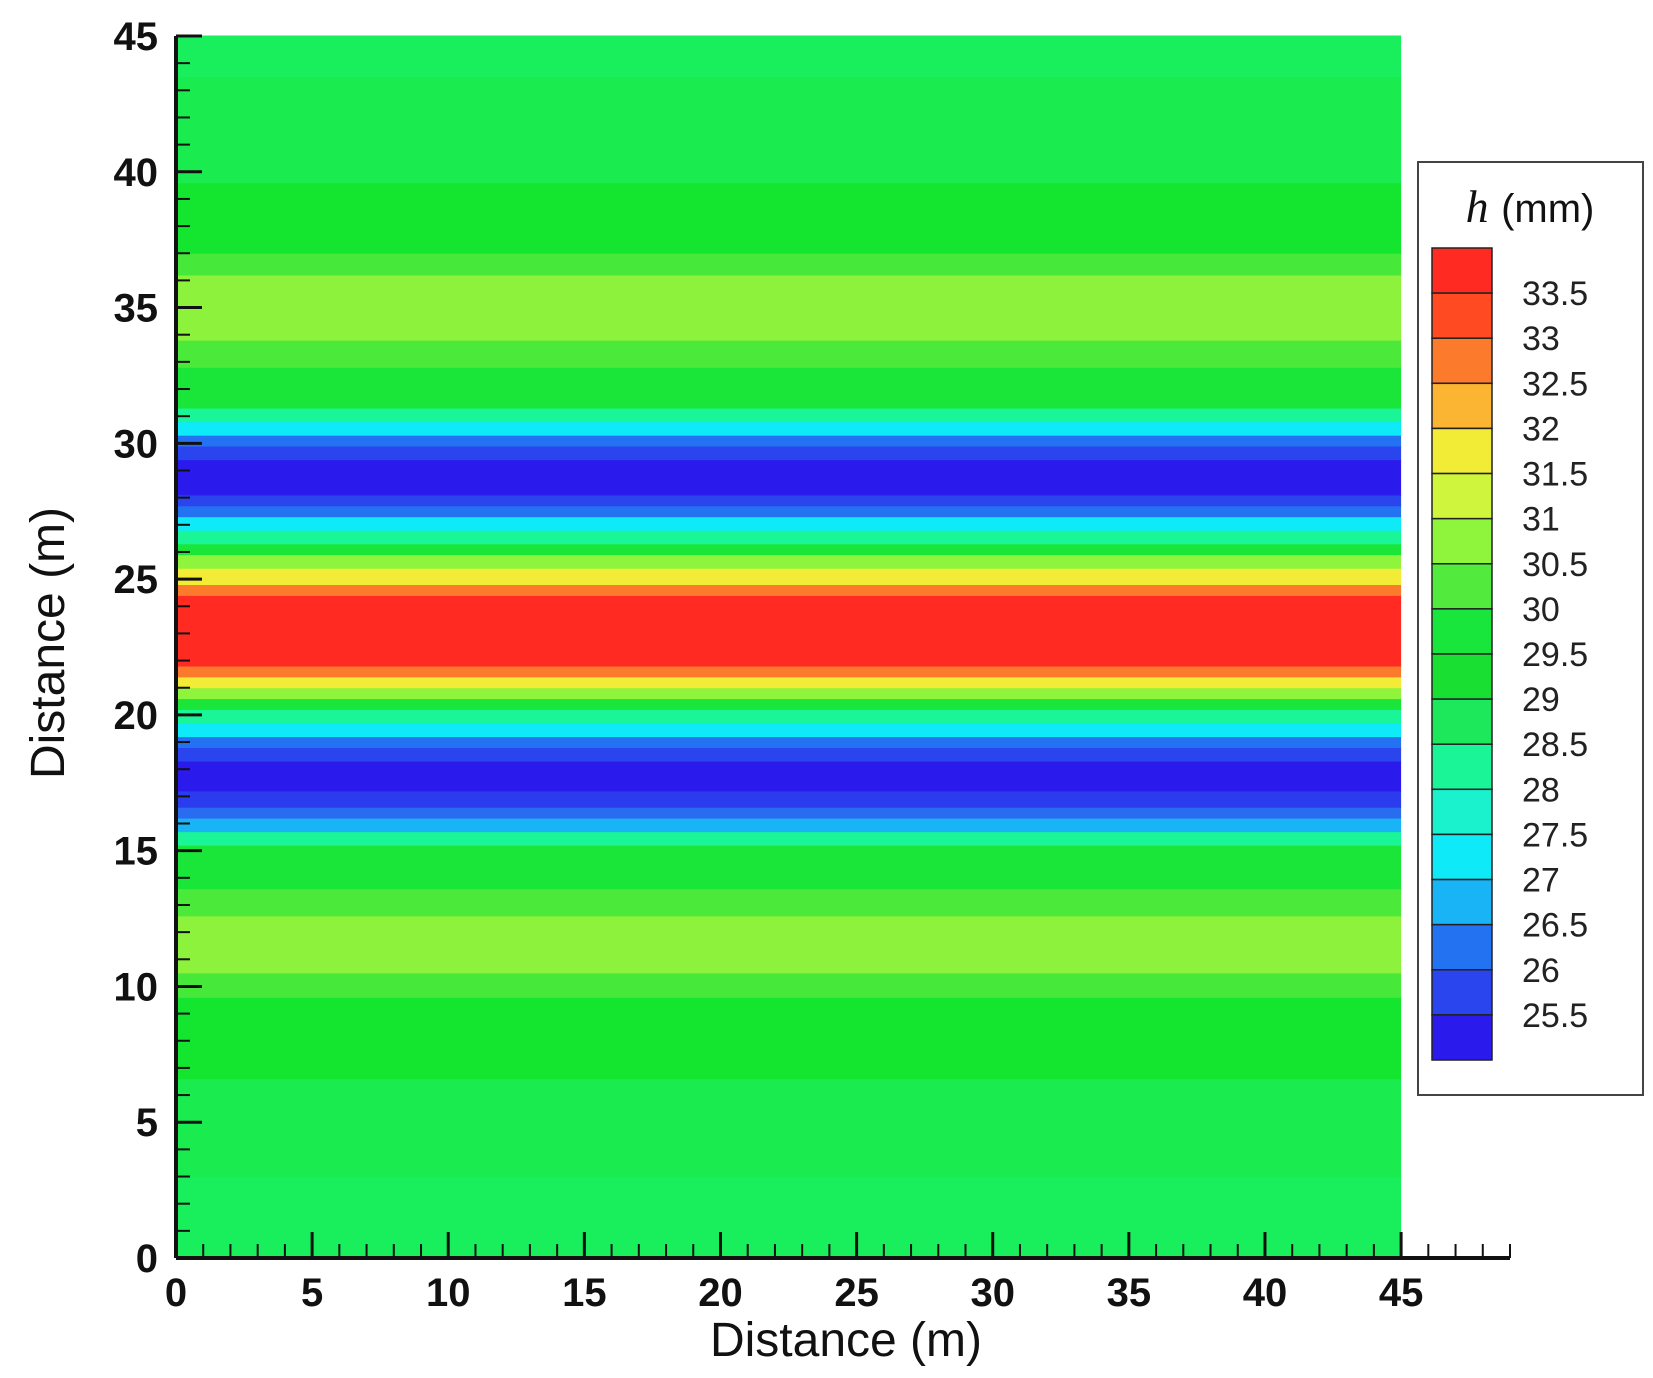 This screenshot has height=1378, width=1653. Describe the element at coordinates (1401, 1293) in the screenshot. I see `x-tick-label: 45` at that location.